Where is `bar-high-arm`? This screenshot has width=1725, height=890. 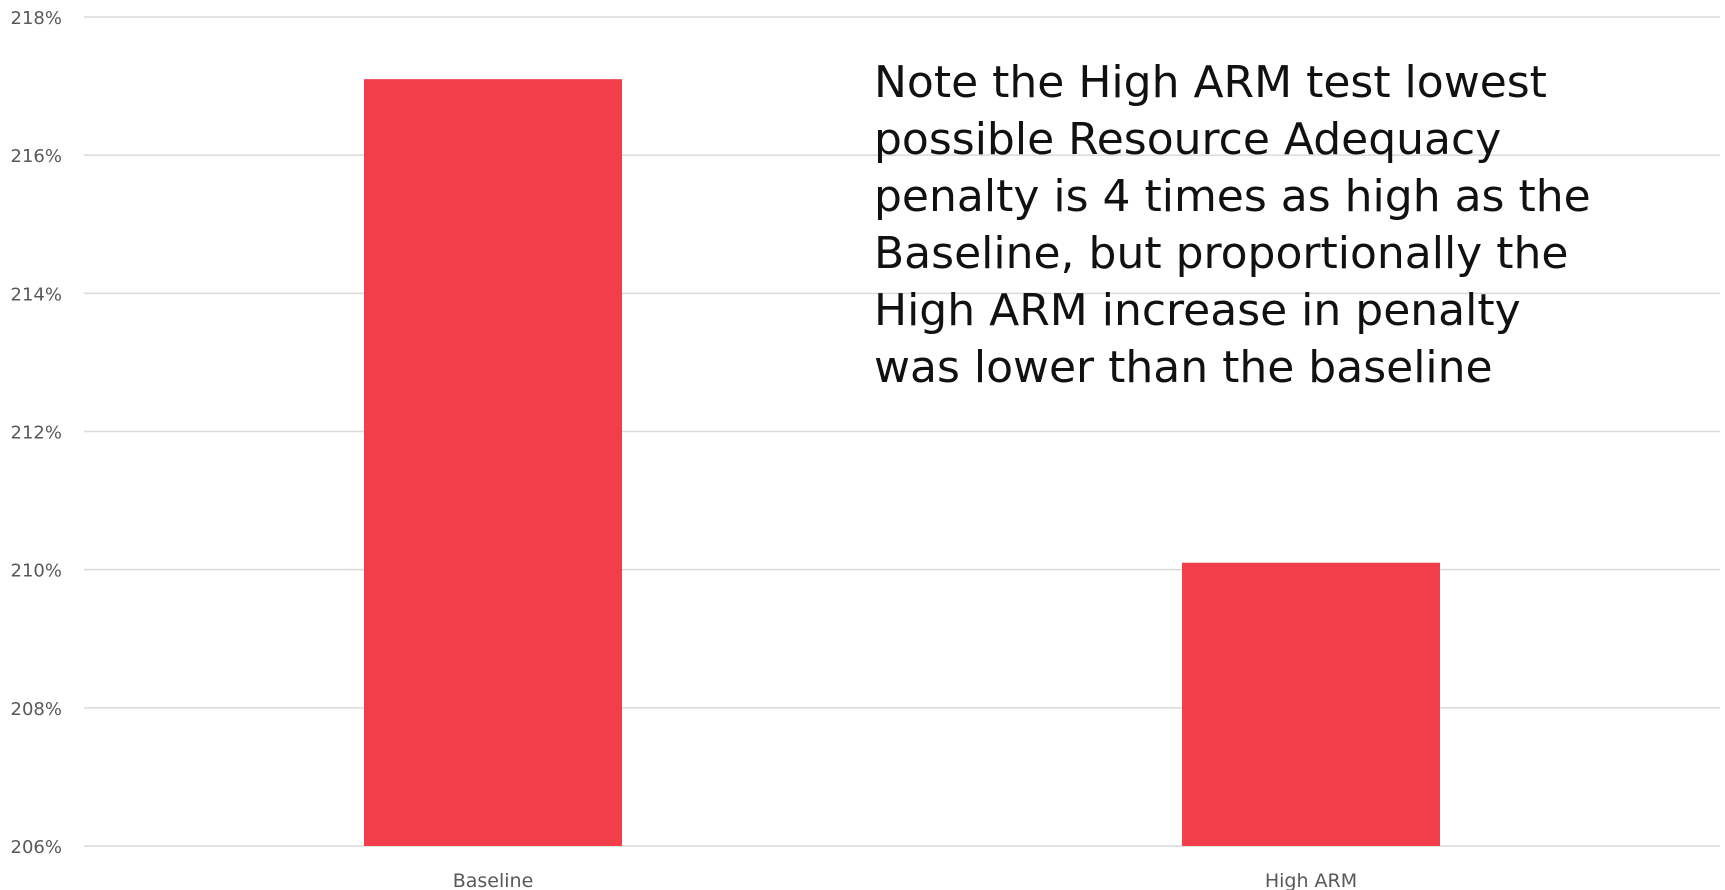 bar-high-arm is located at coordinates (1311, 704).